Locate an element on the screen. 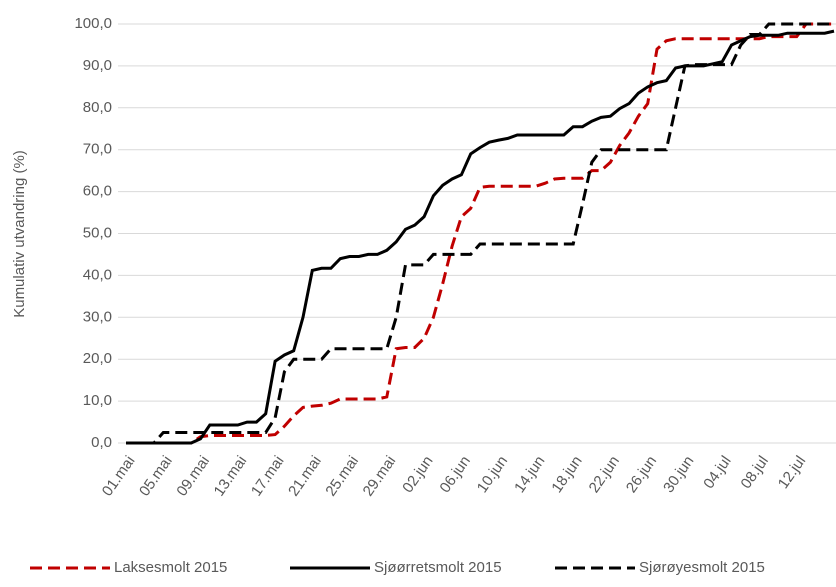  y-axis-label: Kumulativ utvandring (%) is located at coordinates (19, 234).